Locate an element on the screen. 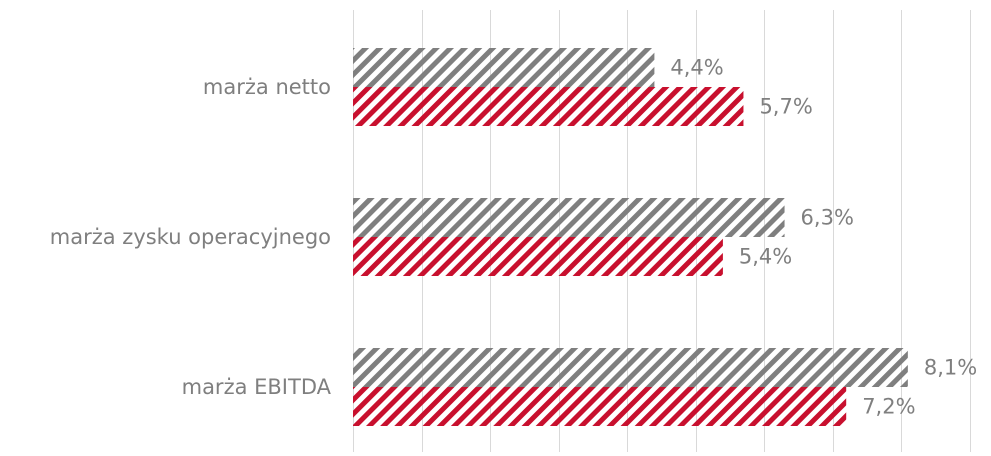 This screenshot has width=991, height=456. data-label: 5,7% is located at coordinates (785, 107).